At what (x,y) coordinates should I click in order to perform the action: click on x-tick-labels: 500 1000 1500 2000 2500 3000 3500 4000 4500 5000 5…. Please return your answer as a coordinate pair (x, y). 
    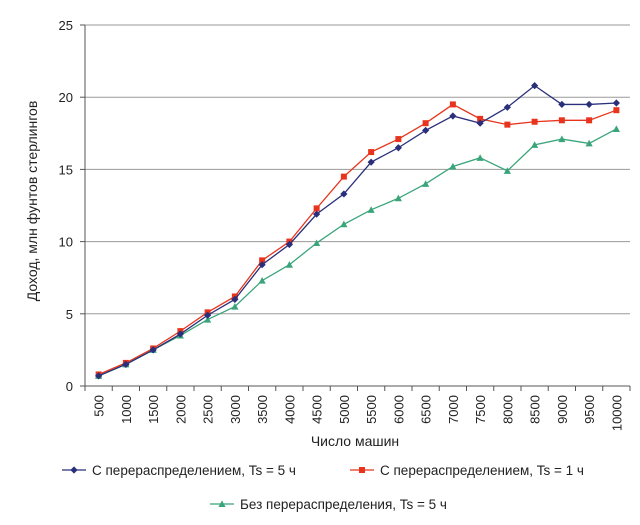
    Looking at the image, I should click on (358, 413).